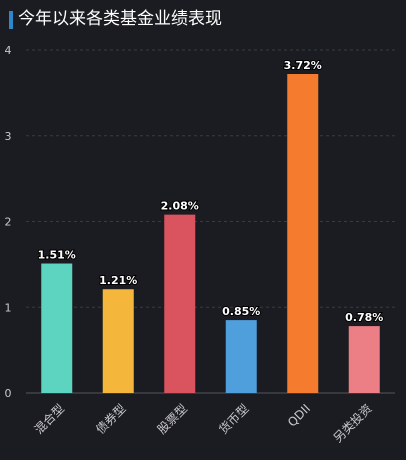  Describe the element at coordinates (8, 136) in the screenshot. I see `y-tick-label: 3` at that location.